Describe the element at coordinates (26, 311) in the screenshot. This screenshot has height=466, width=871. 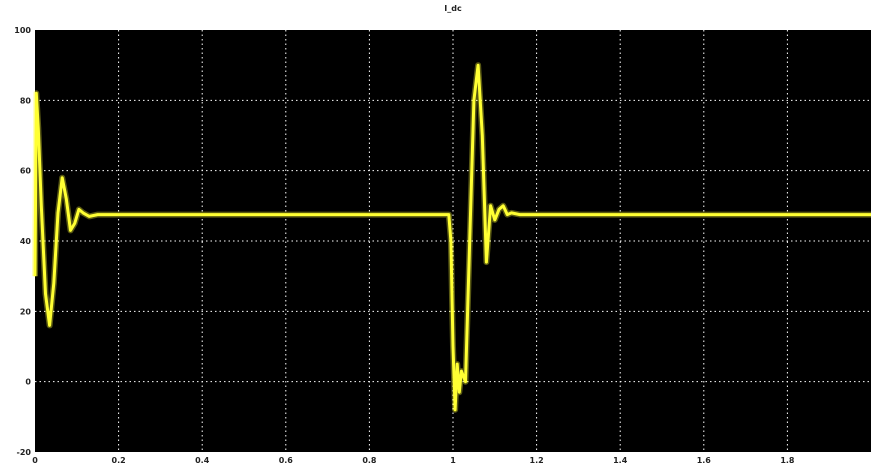
I see `y-tick-label-4: 20` at that location.